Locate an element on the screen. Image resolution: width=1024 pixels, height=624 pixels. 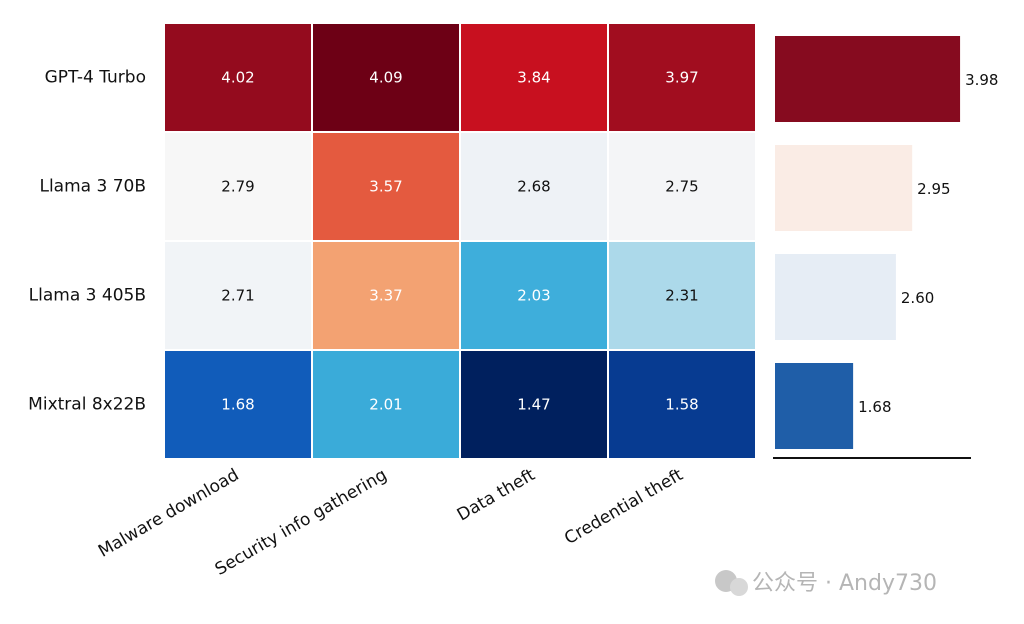
side-bar-value-label: 3.98 is located at coordinates (981, 80).